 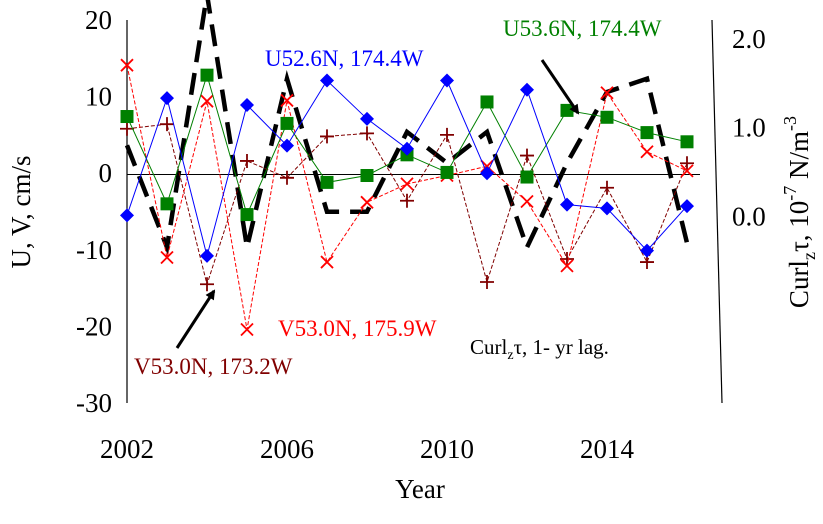 What do you see at coordinates (582, 28) in the screenshot?
I see `label-u53-6n: U53.6N, 174.4W` at bounding box center [582, 28].